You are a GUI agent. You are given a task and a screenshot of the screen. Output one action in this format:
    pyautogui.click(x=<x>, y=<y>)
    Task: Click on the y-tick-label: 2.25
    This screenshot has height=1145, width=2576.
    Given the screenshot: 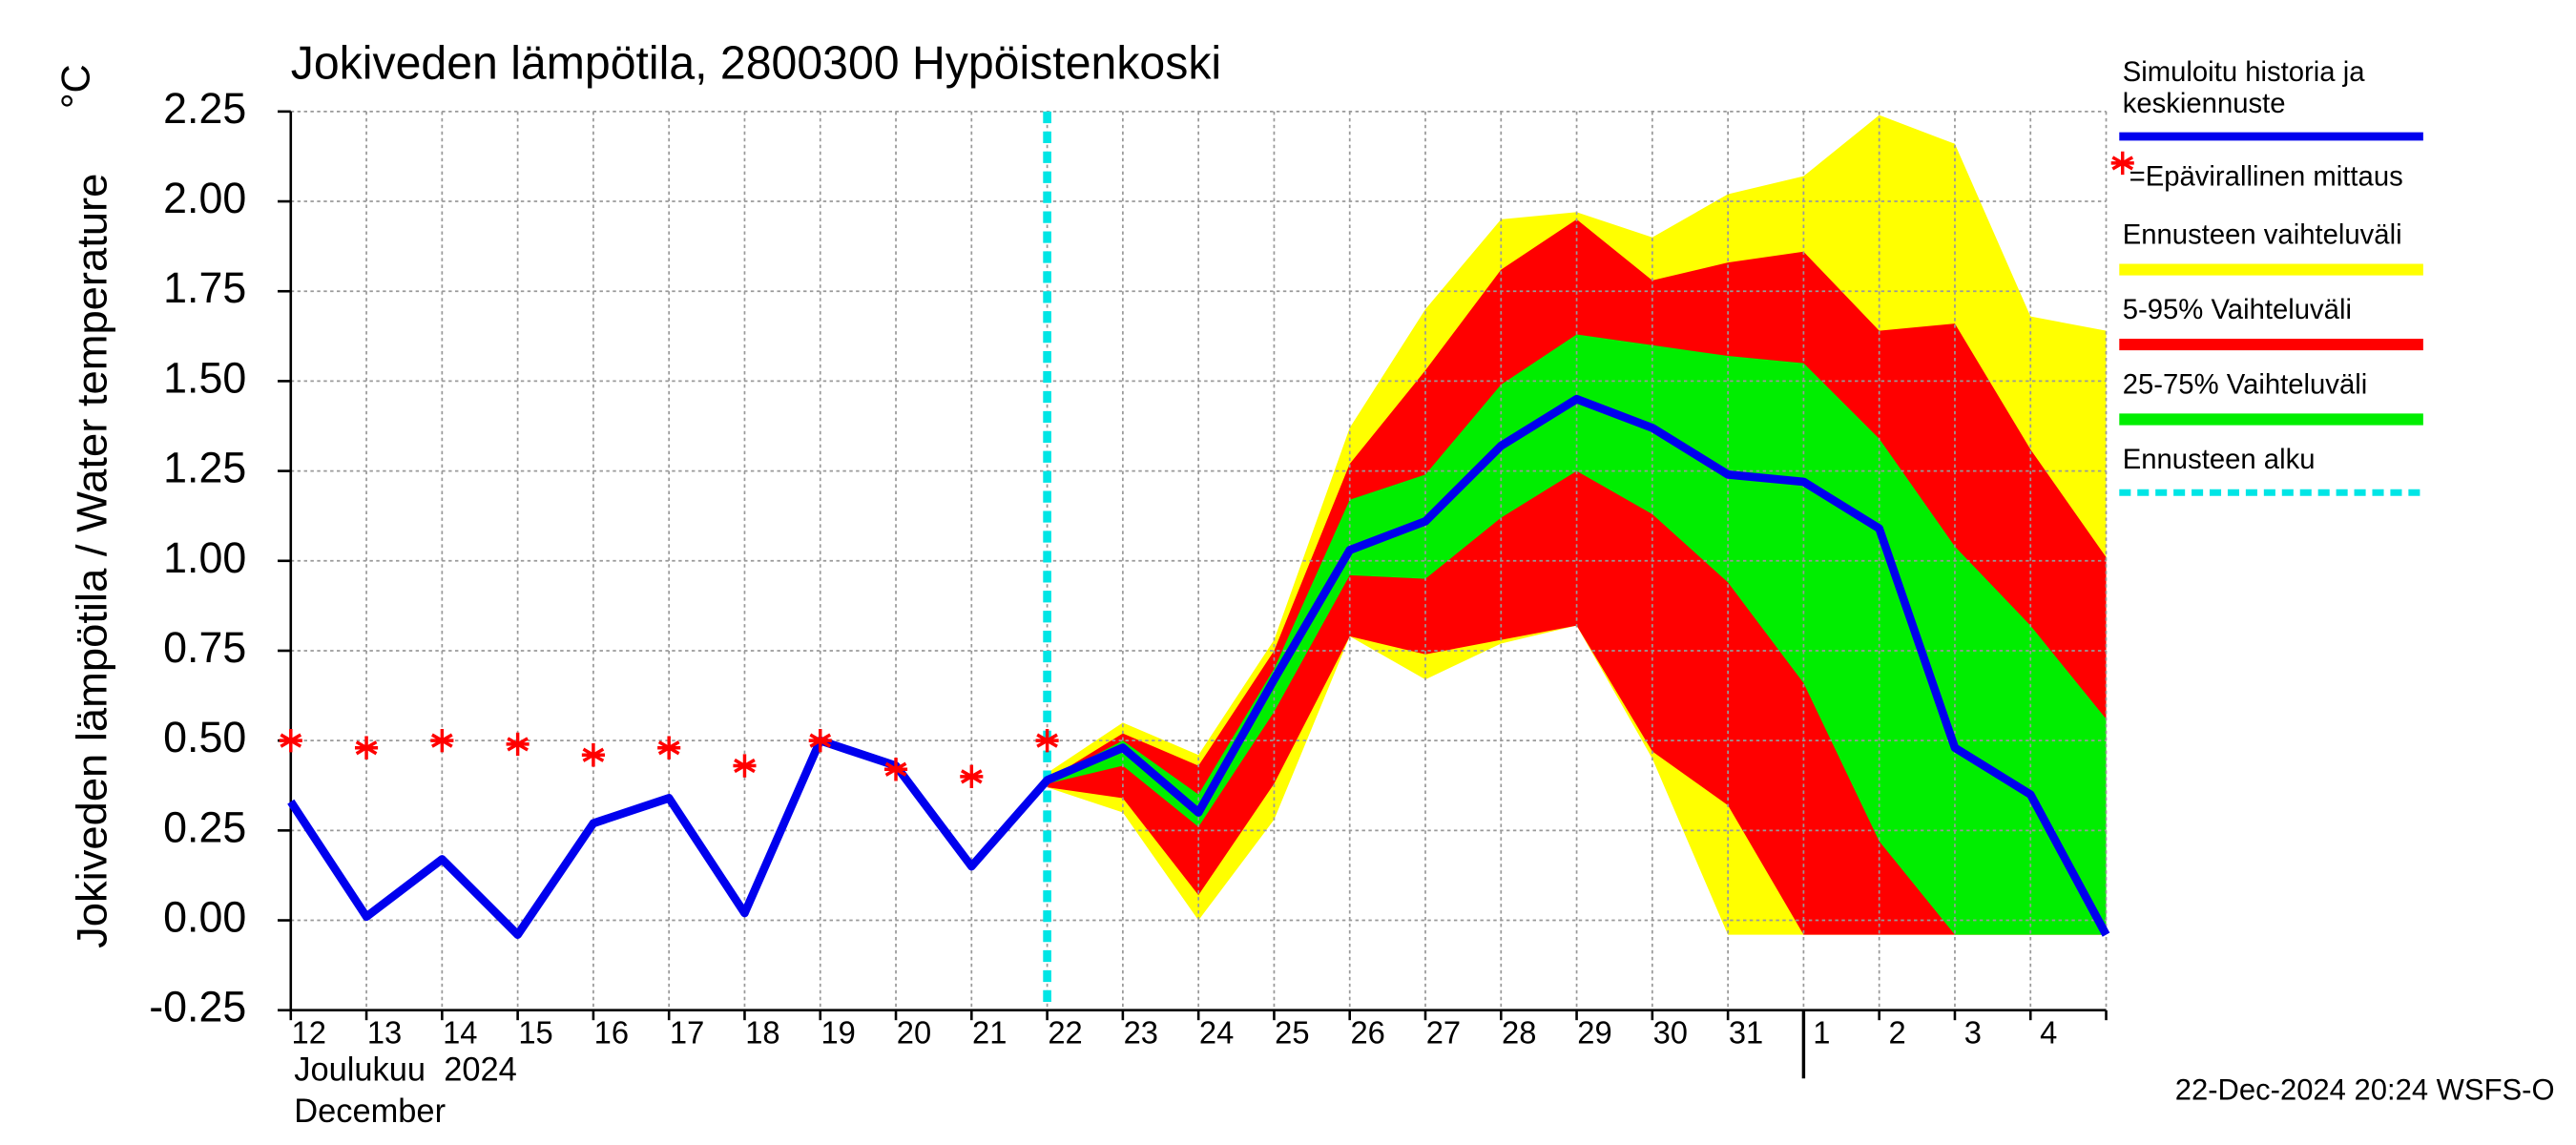 What is the action you would take?
    pyautogui.click(x=204, y=109)
    